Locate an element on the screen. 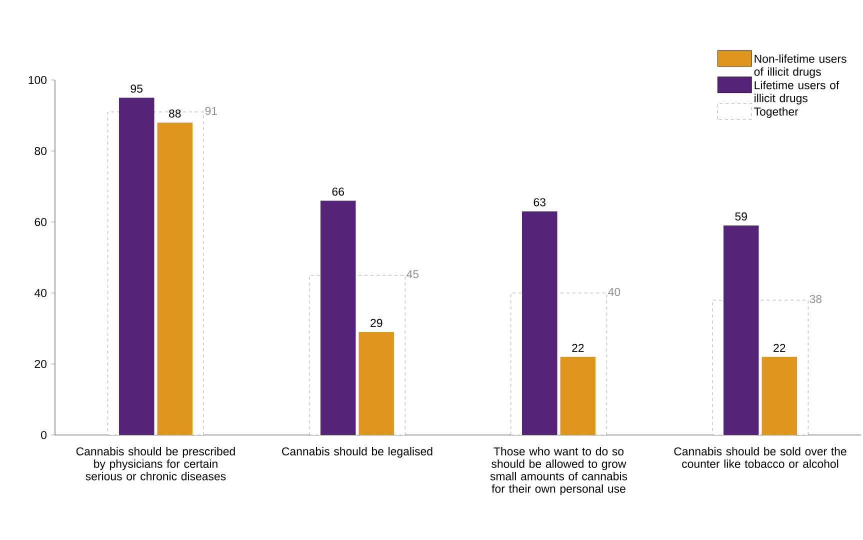 The width and height of the screenshot is (863, 540). y-tick-label: 0 is located at coordinates (44, 435).